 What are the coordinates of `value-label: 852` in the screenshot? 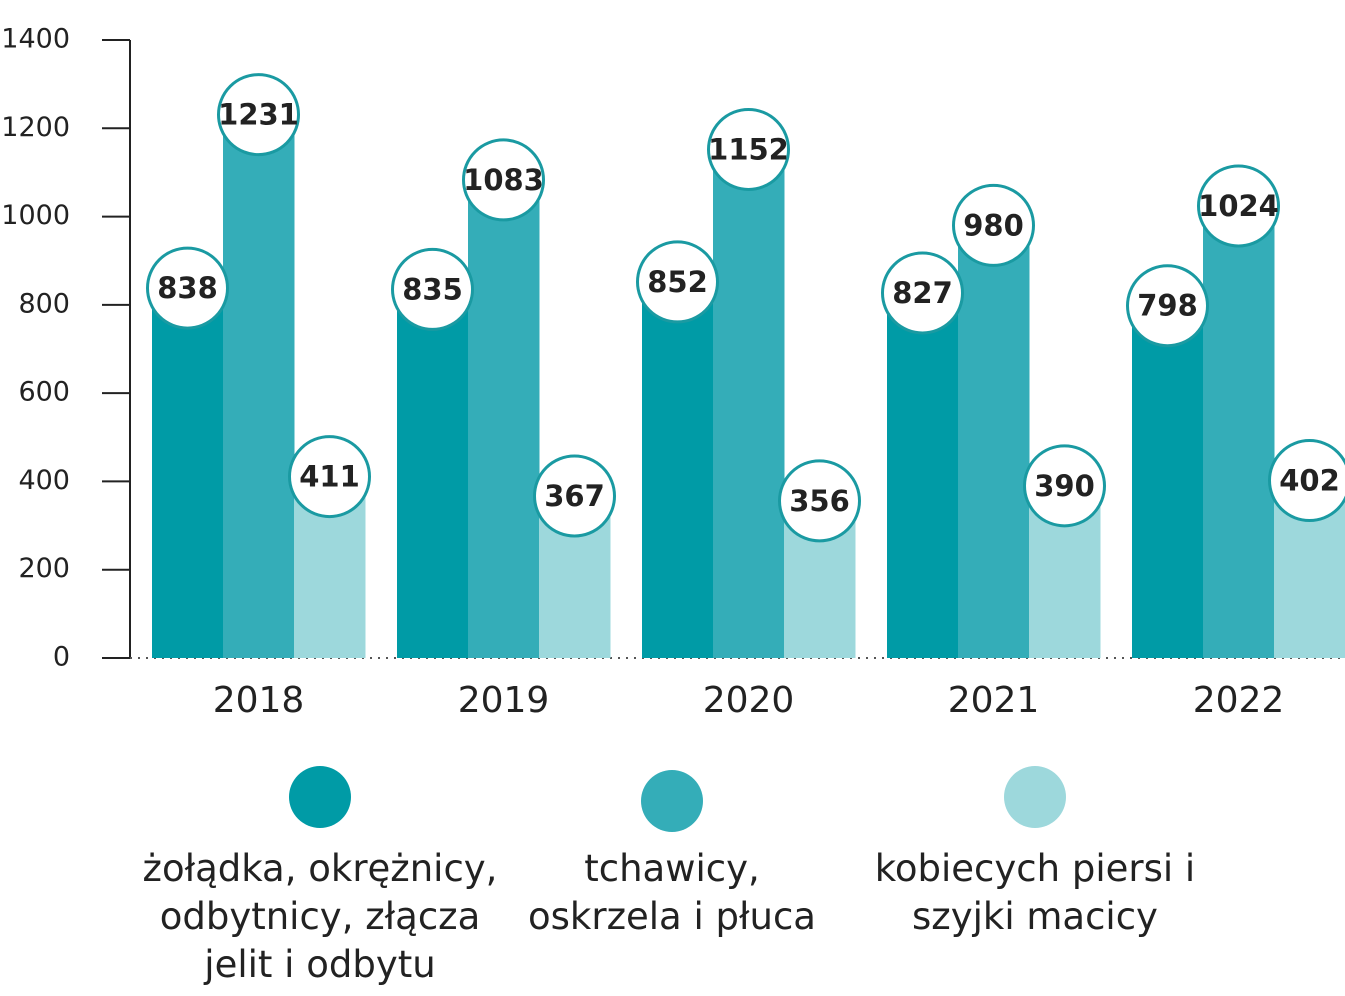 It's located at (677, 282).